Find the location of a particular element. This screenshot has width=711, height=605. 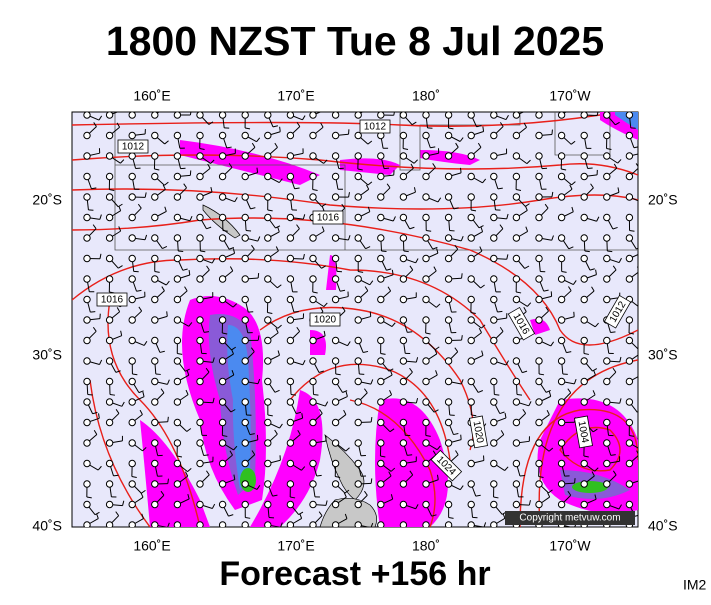

isobar-label: 1012 is located at coordinates (375, 127).